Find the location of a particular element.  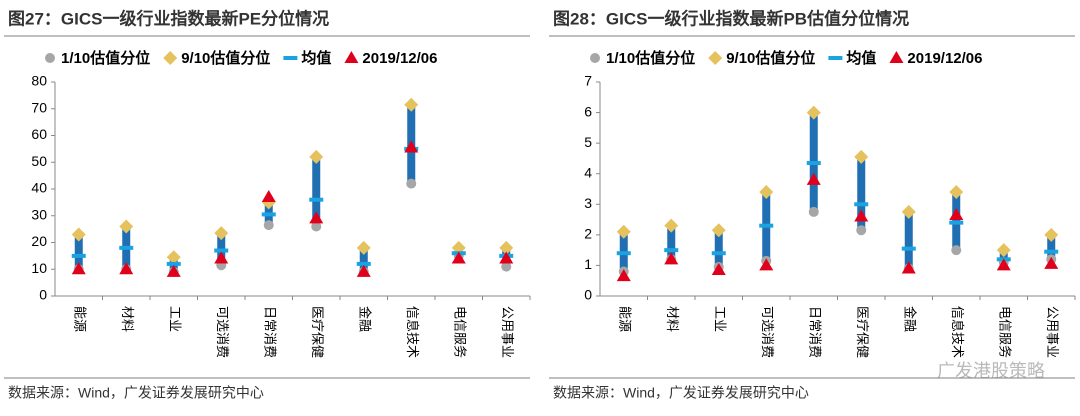

y-tick-label: 40 is located at coordinates (39, 188).